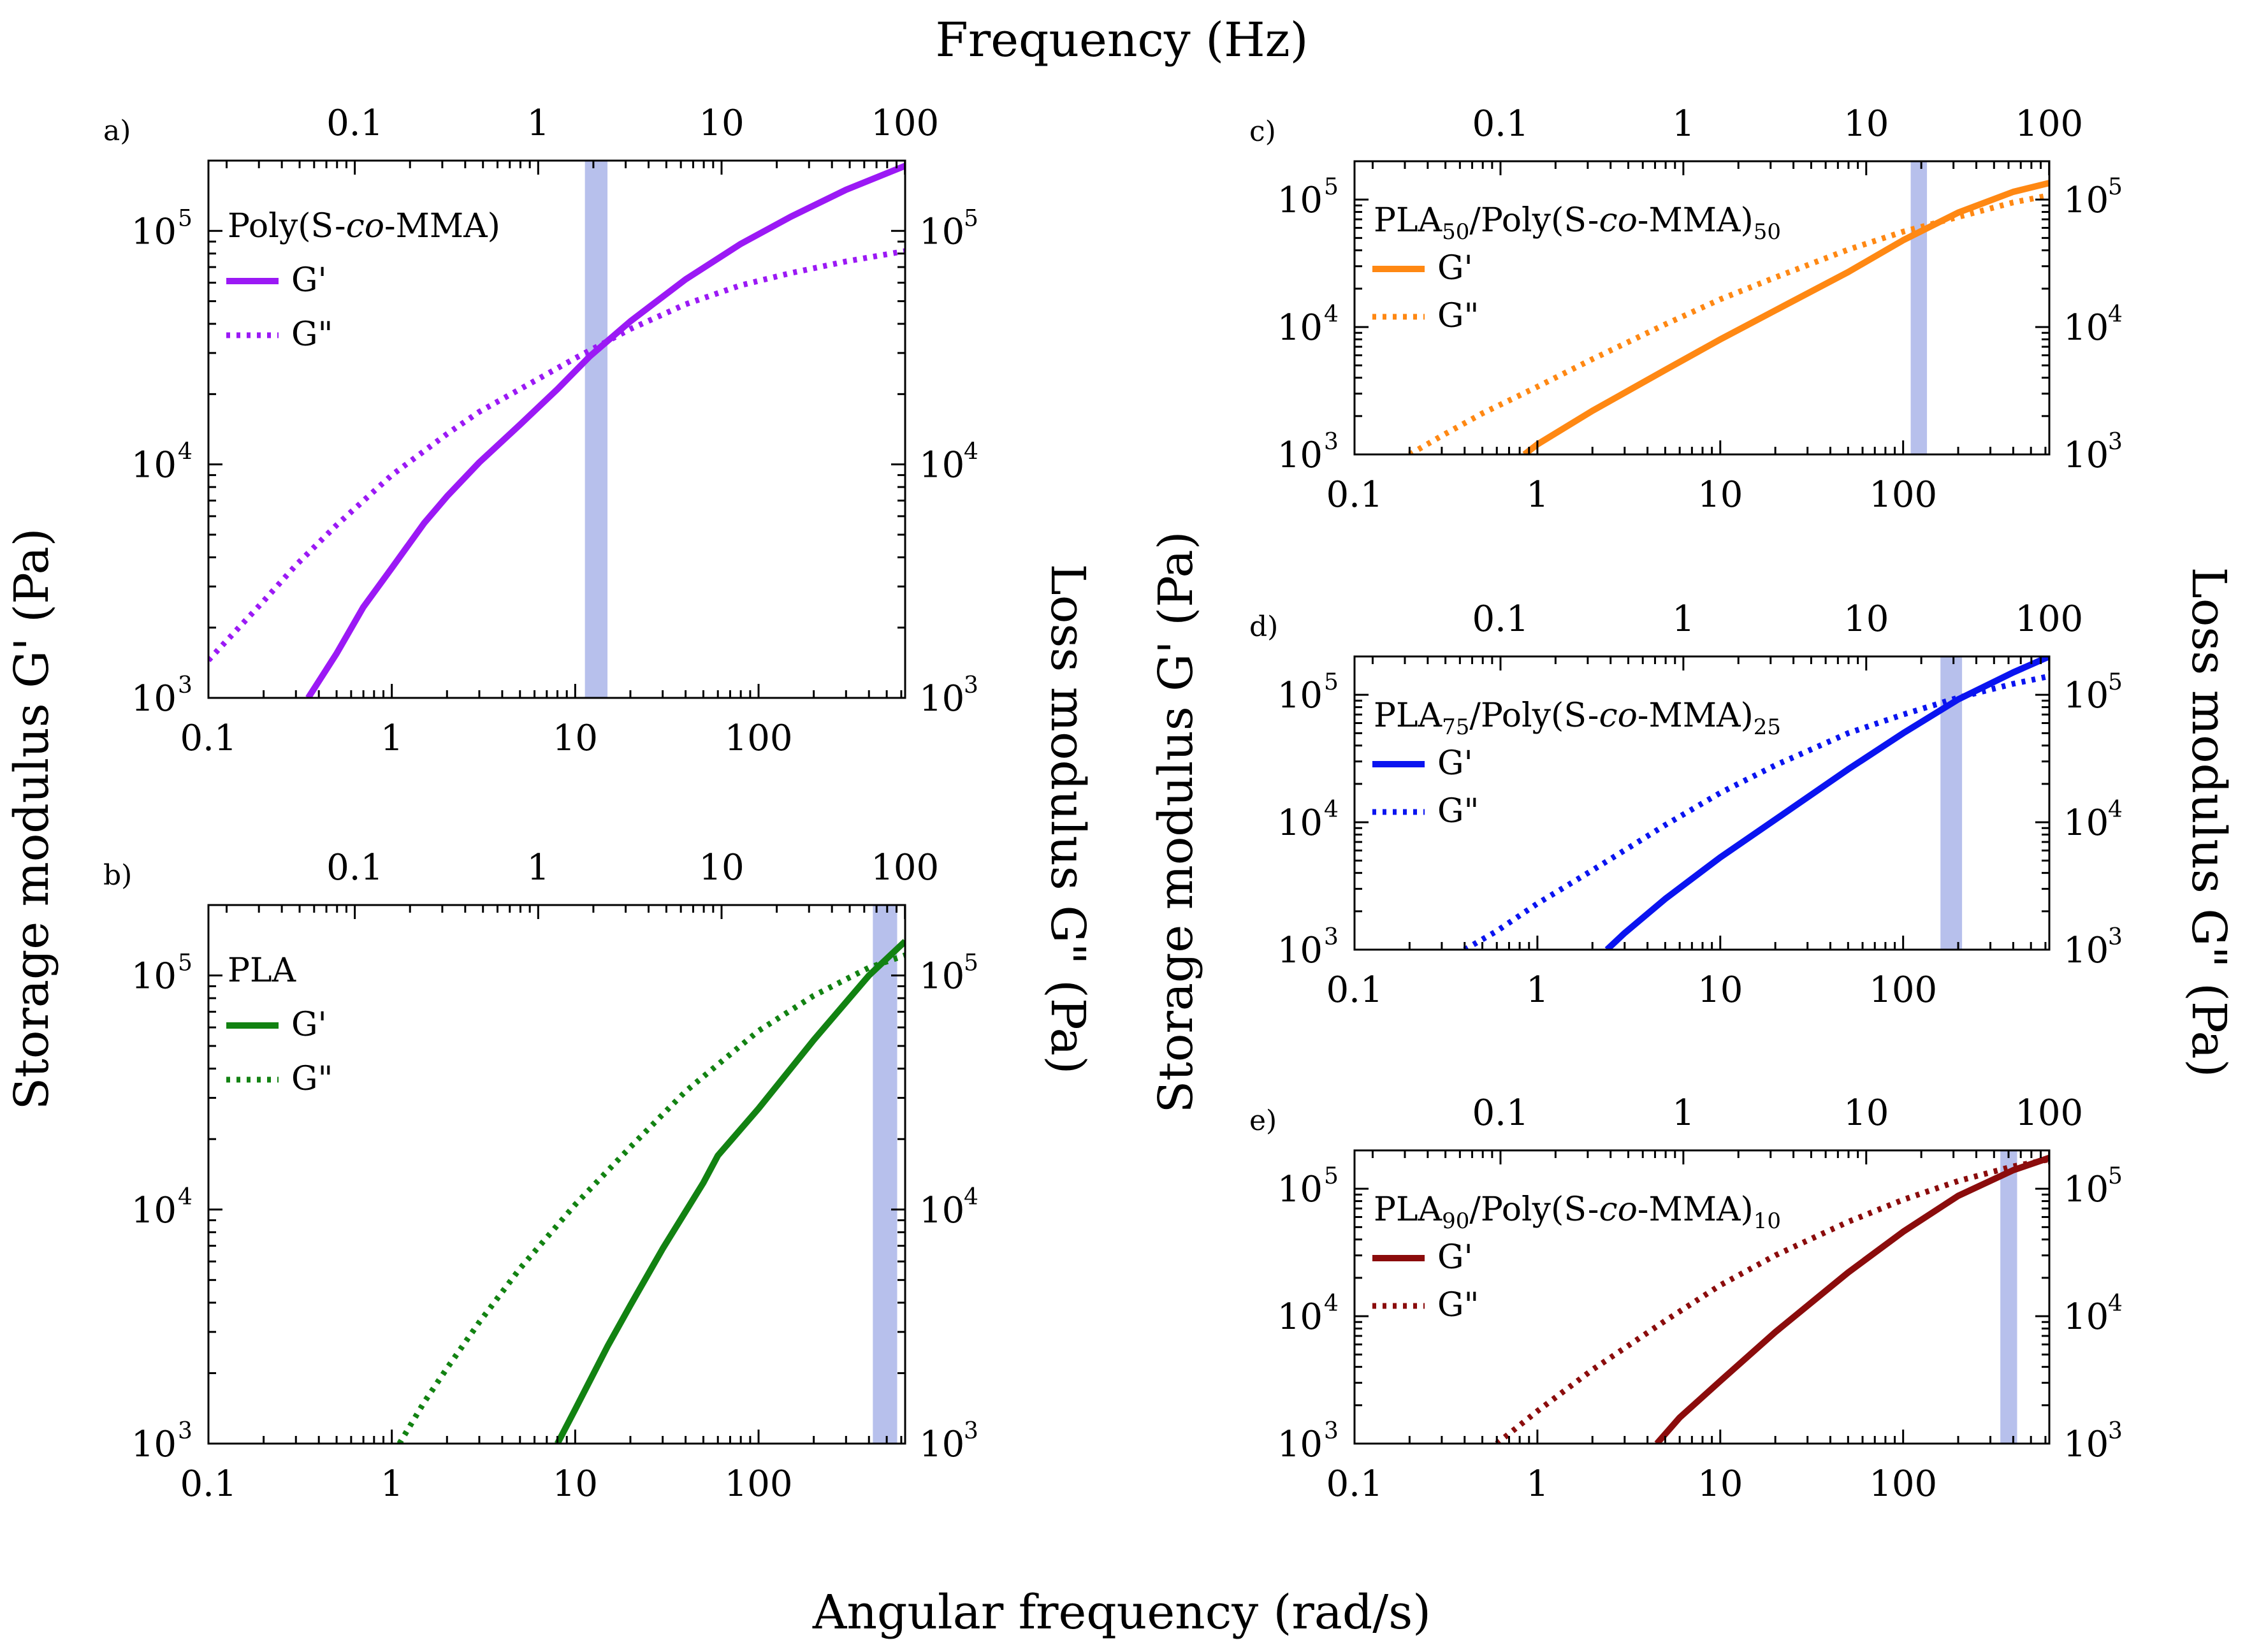 The height and width of the screenshot is (1652, 2245). Describe the element at coordinates (1577, 223) in the screenshot. I see `panel-title: PLA50/Poly(S-co-MMA)50` at that location.